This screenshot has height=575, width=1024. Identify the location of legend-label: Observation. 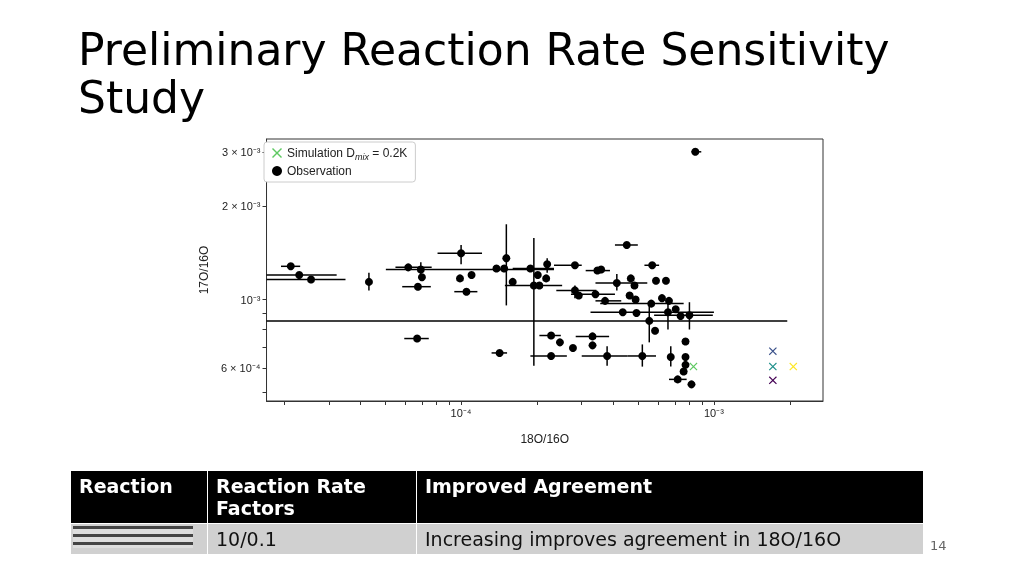
(319, 171).